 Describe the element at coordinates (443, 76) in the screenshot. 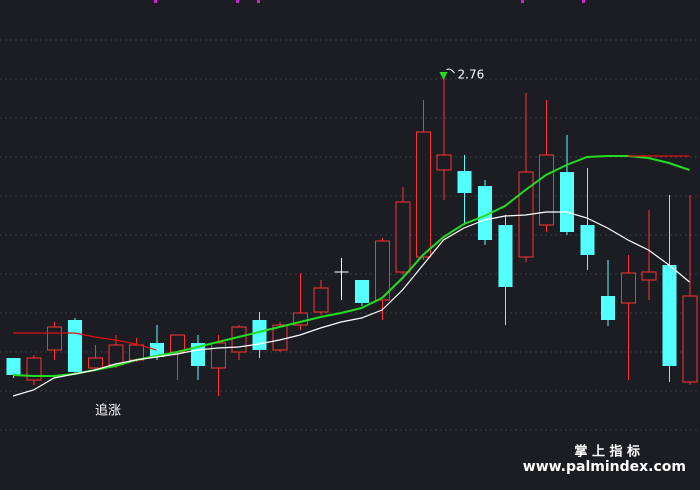

I see `high-marker` at that location.